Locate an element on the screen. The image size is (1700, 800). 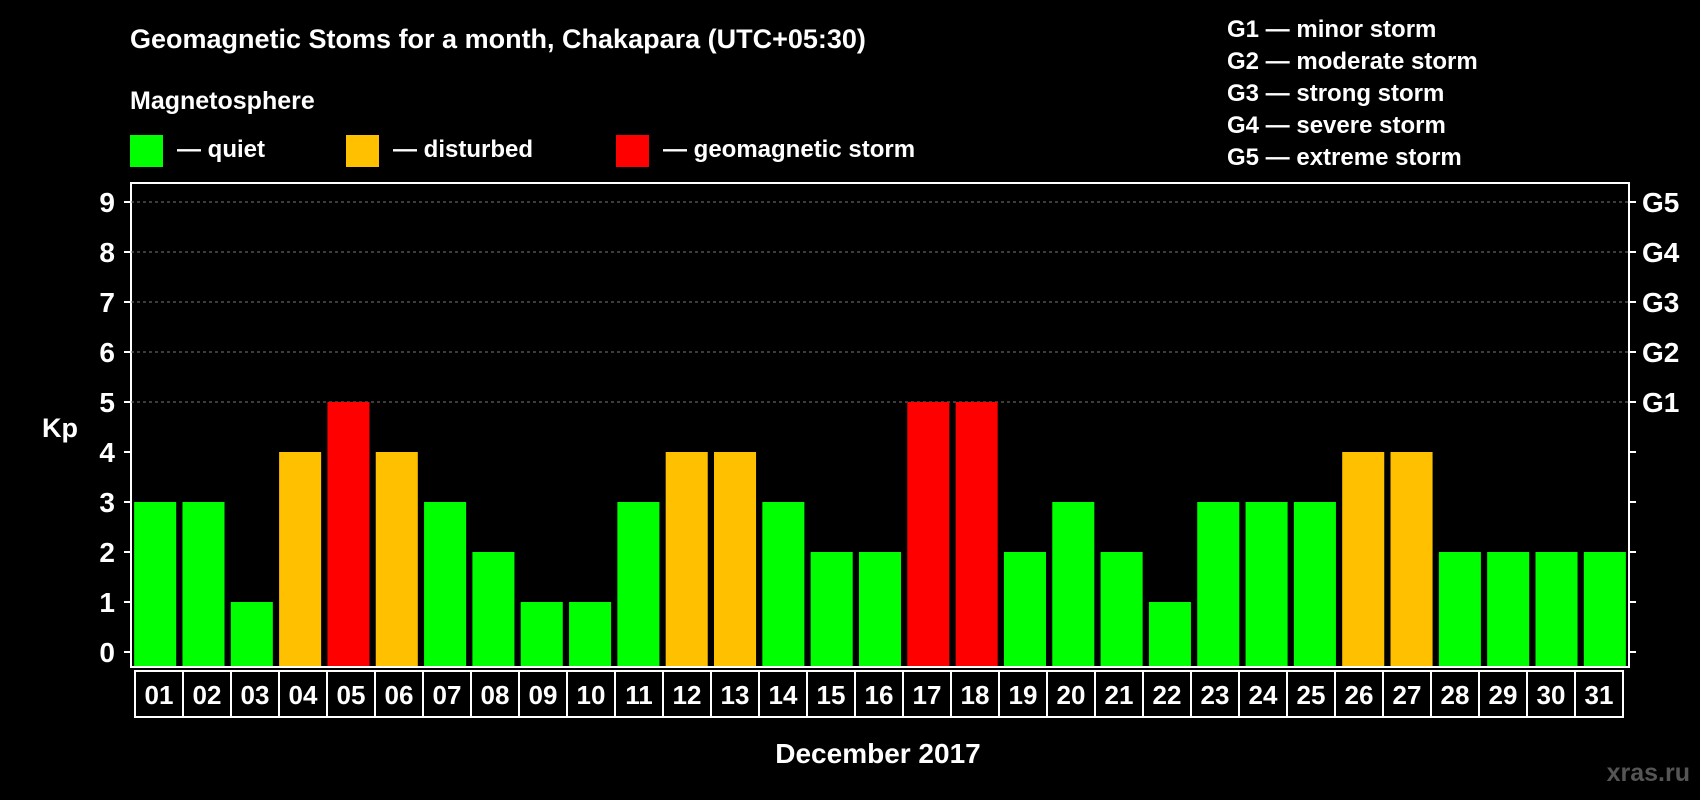
storm-scale-g1: G1 — minor storm is located at coordinates (1331, 29).